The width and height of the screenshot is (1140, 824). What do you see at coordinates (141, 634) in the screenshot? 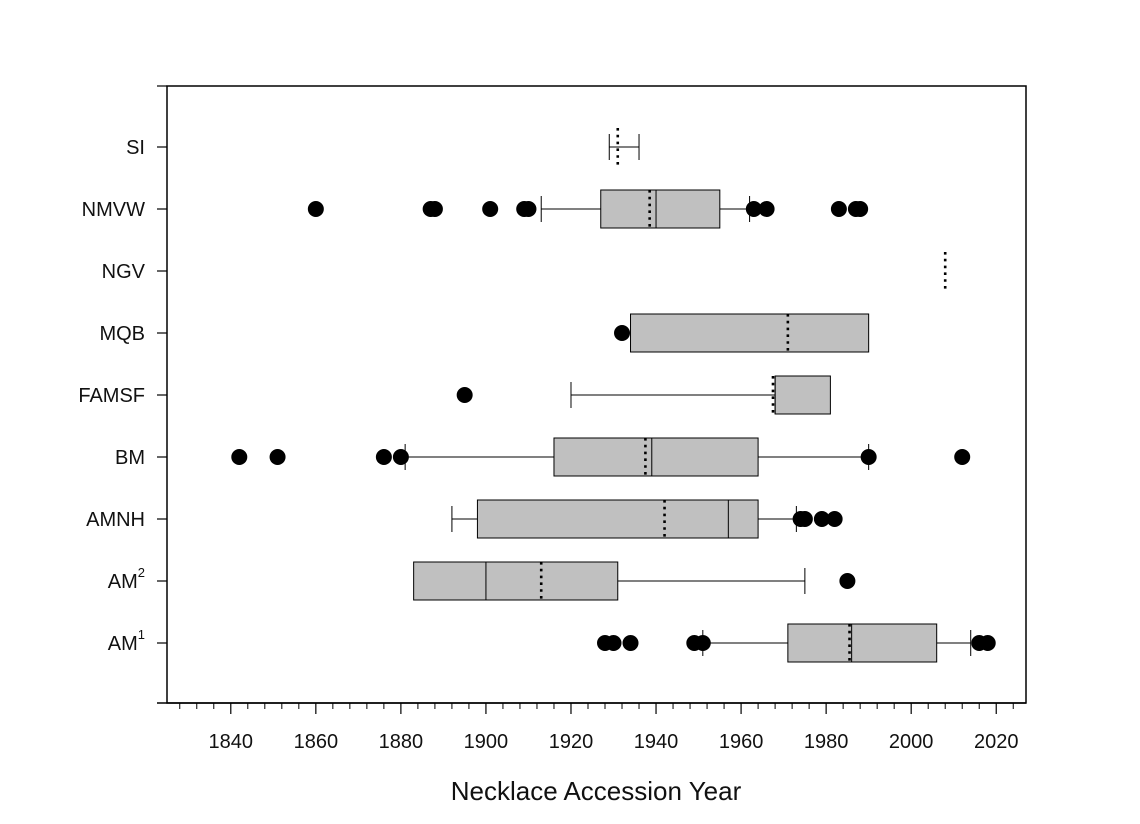
I see `y-tick-label-superscript: 1` at bounding box center [141, 634].